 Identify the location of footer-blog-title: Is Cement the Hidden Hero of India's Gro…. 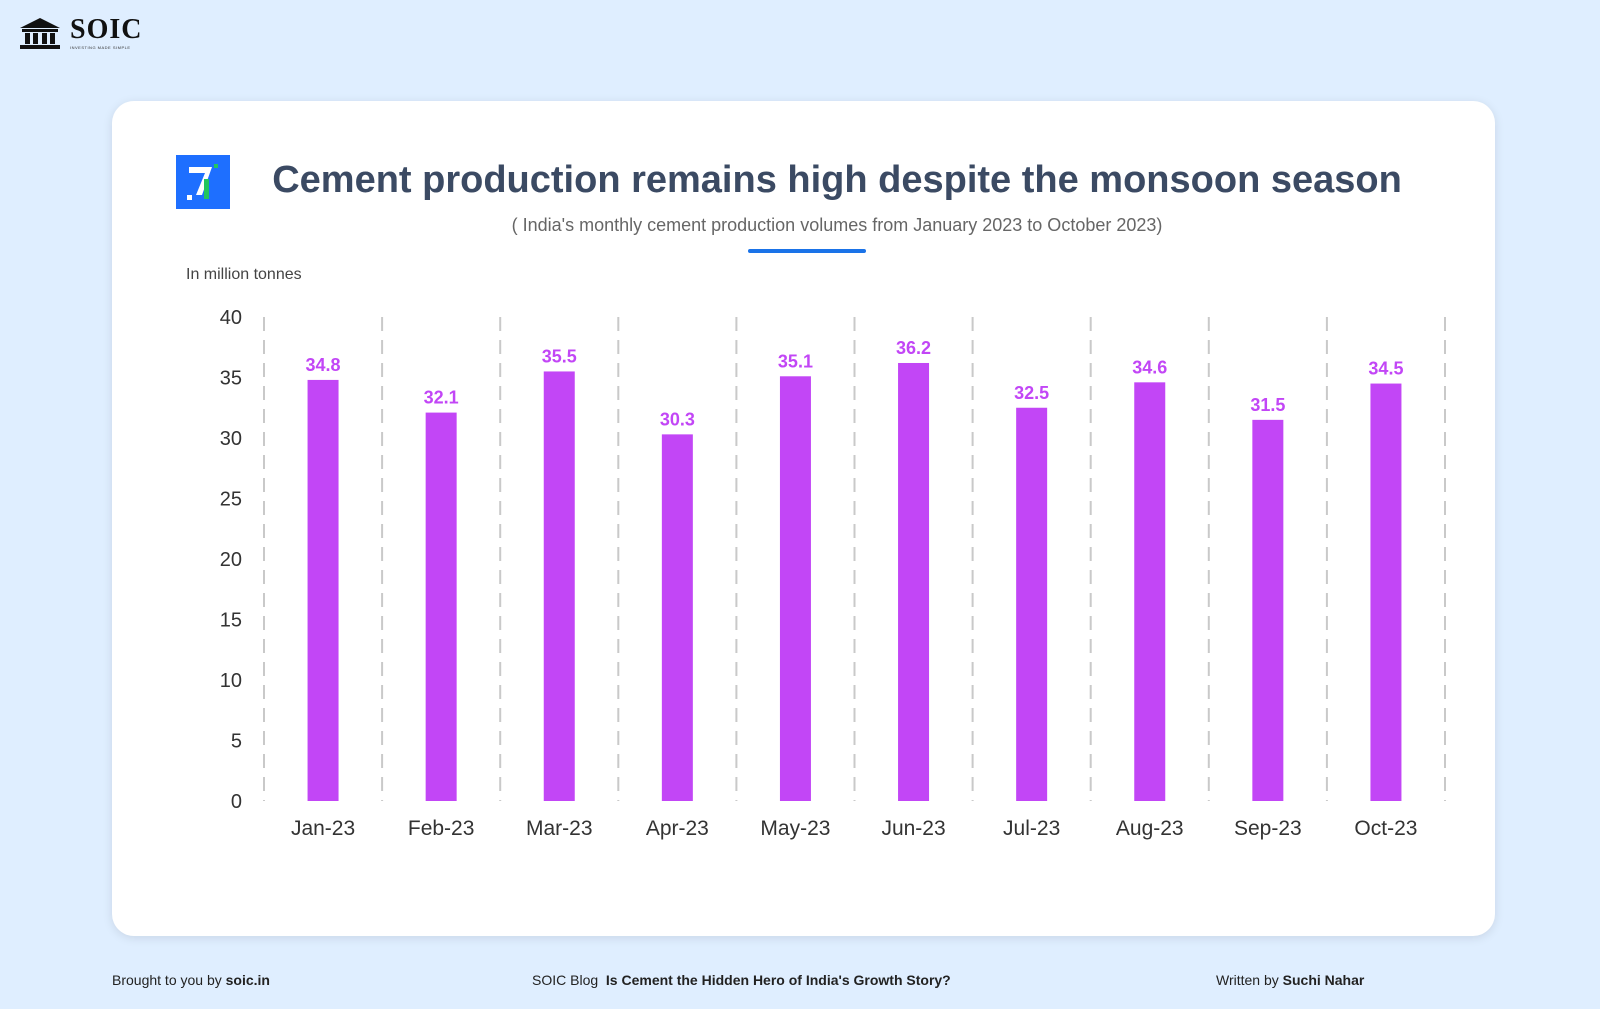
(778, 980).